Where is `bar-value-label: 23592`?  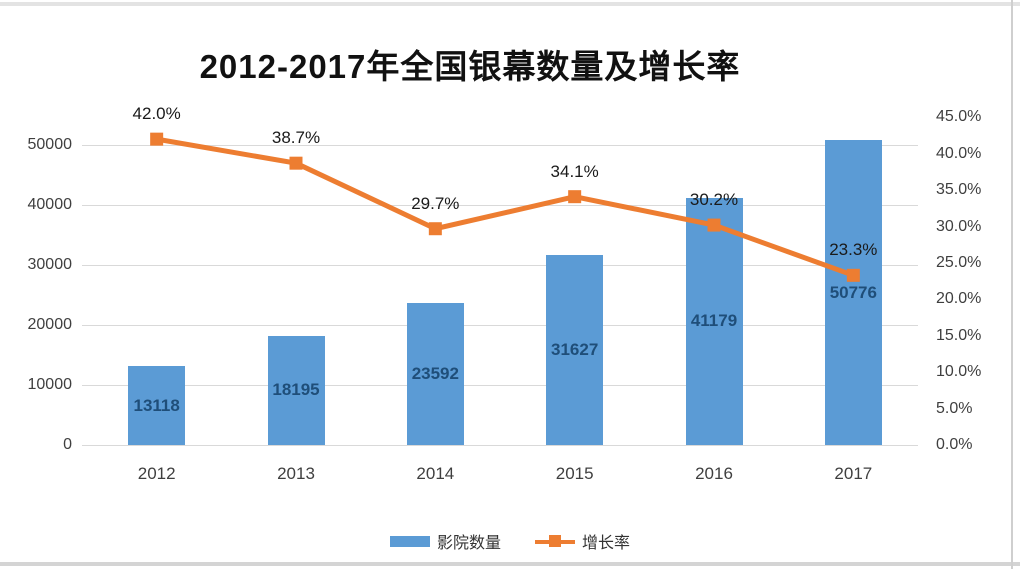
bar-value-label: 23592 is located at coordinates (435, 374).